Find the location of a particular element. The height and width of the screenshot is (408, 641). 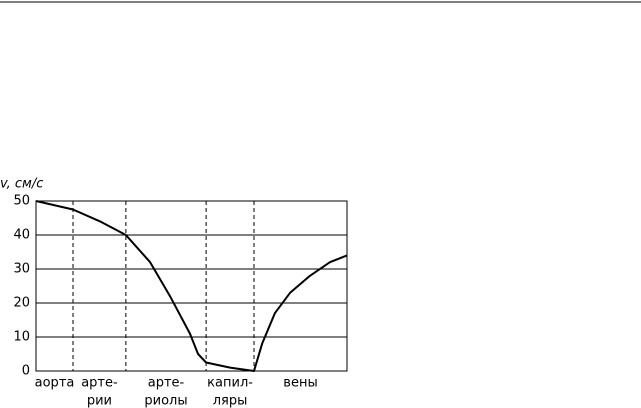

section-label: риолы is located at coordinates (165, 401).